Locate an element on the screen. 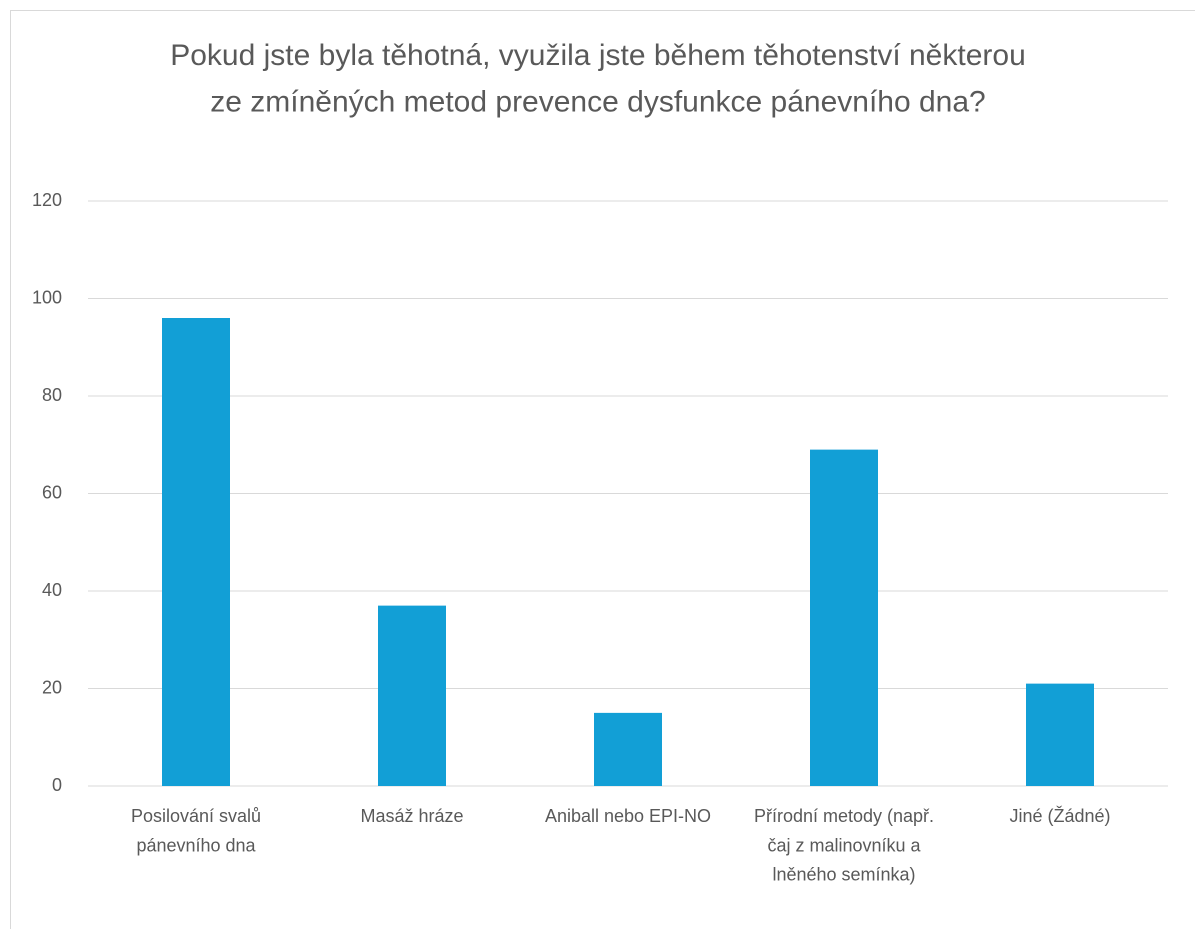  y-tick-label: 40 is located at coordinates (52, 590).